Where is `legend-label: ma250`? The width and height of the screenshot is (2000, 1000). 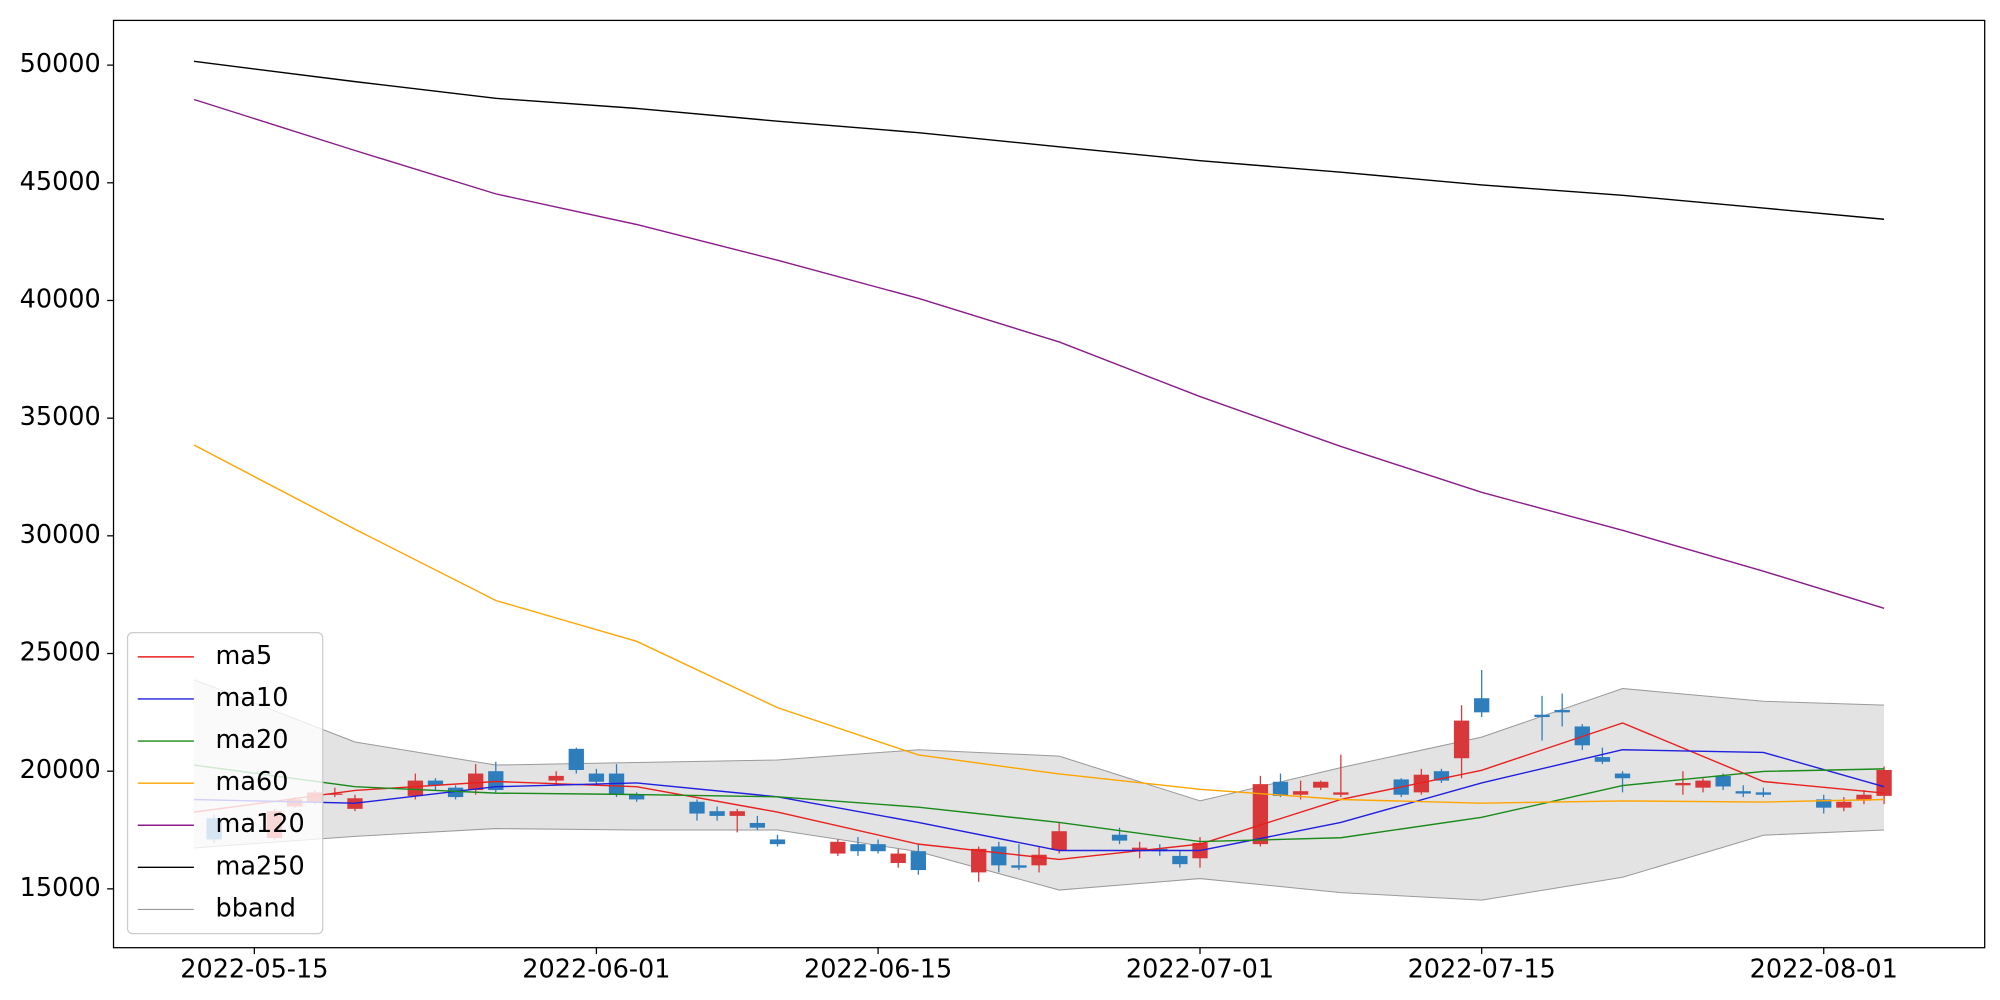 legend-label: ma250 is located at coordinates (260, 866).